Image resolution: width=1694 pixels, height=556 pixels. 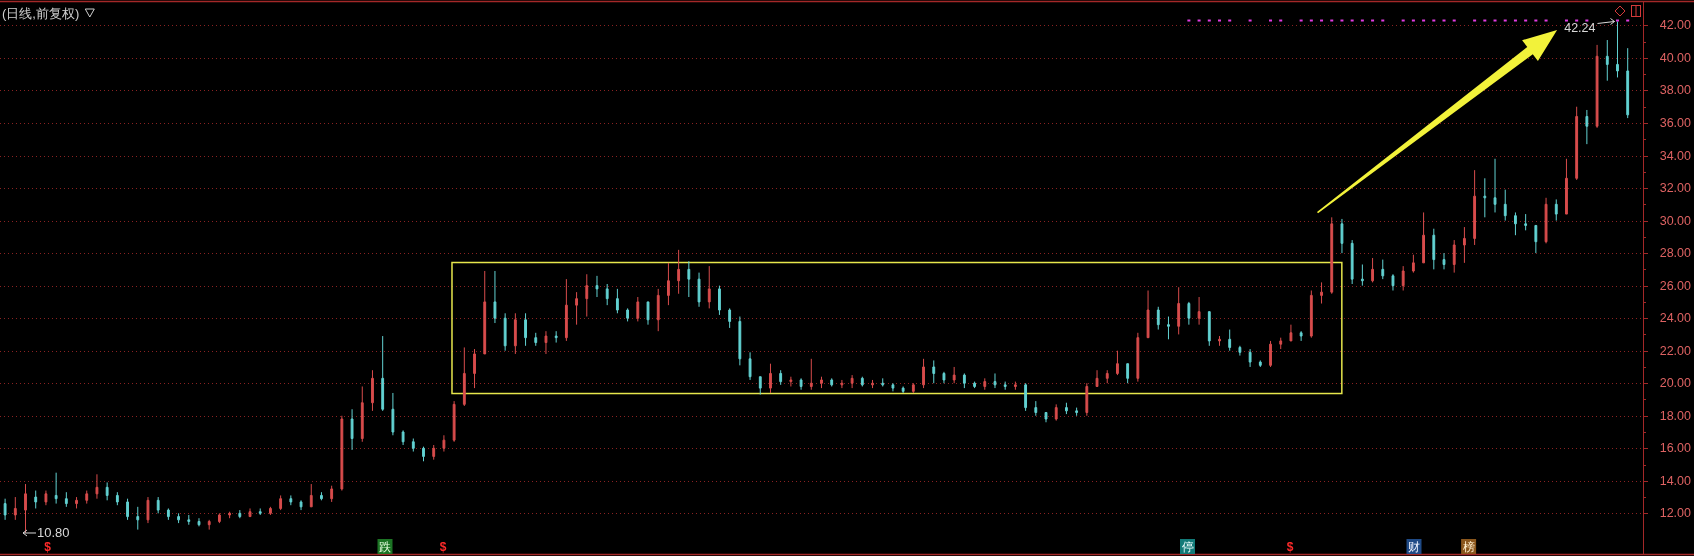 I want to click on y-tick-label: 36.00, so click(x=1675, y=123).